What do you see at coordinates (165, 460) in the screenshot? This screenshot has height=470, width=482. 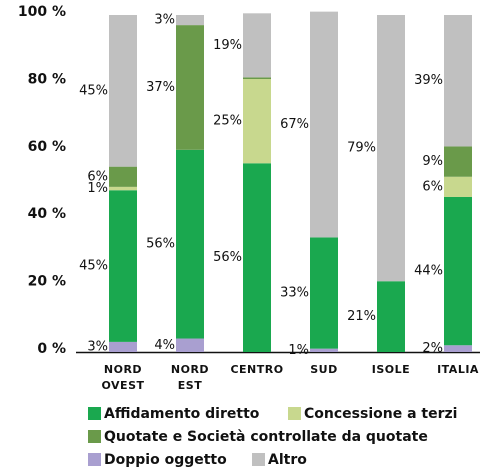 I see `legend-label: Doppio oggetto` at bounding box center [165, 460].